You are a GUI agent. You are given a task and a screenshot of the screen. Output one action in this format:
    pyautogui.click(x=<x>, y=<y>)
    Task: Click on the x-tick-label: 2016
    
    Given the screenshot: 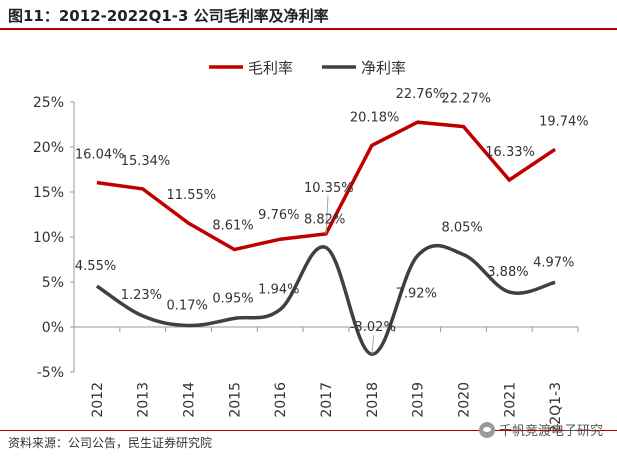 What is the action you would take?
    pyautogui.click(x=281, y=400)
    